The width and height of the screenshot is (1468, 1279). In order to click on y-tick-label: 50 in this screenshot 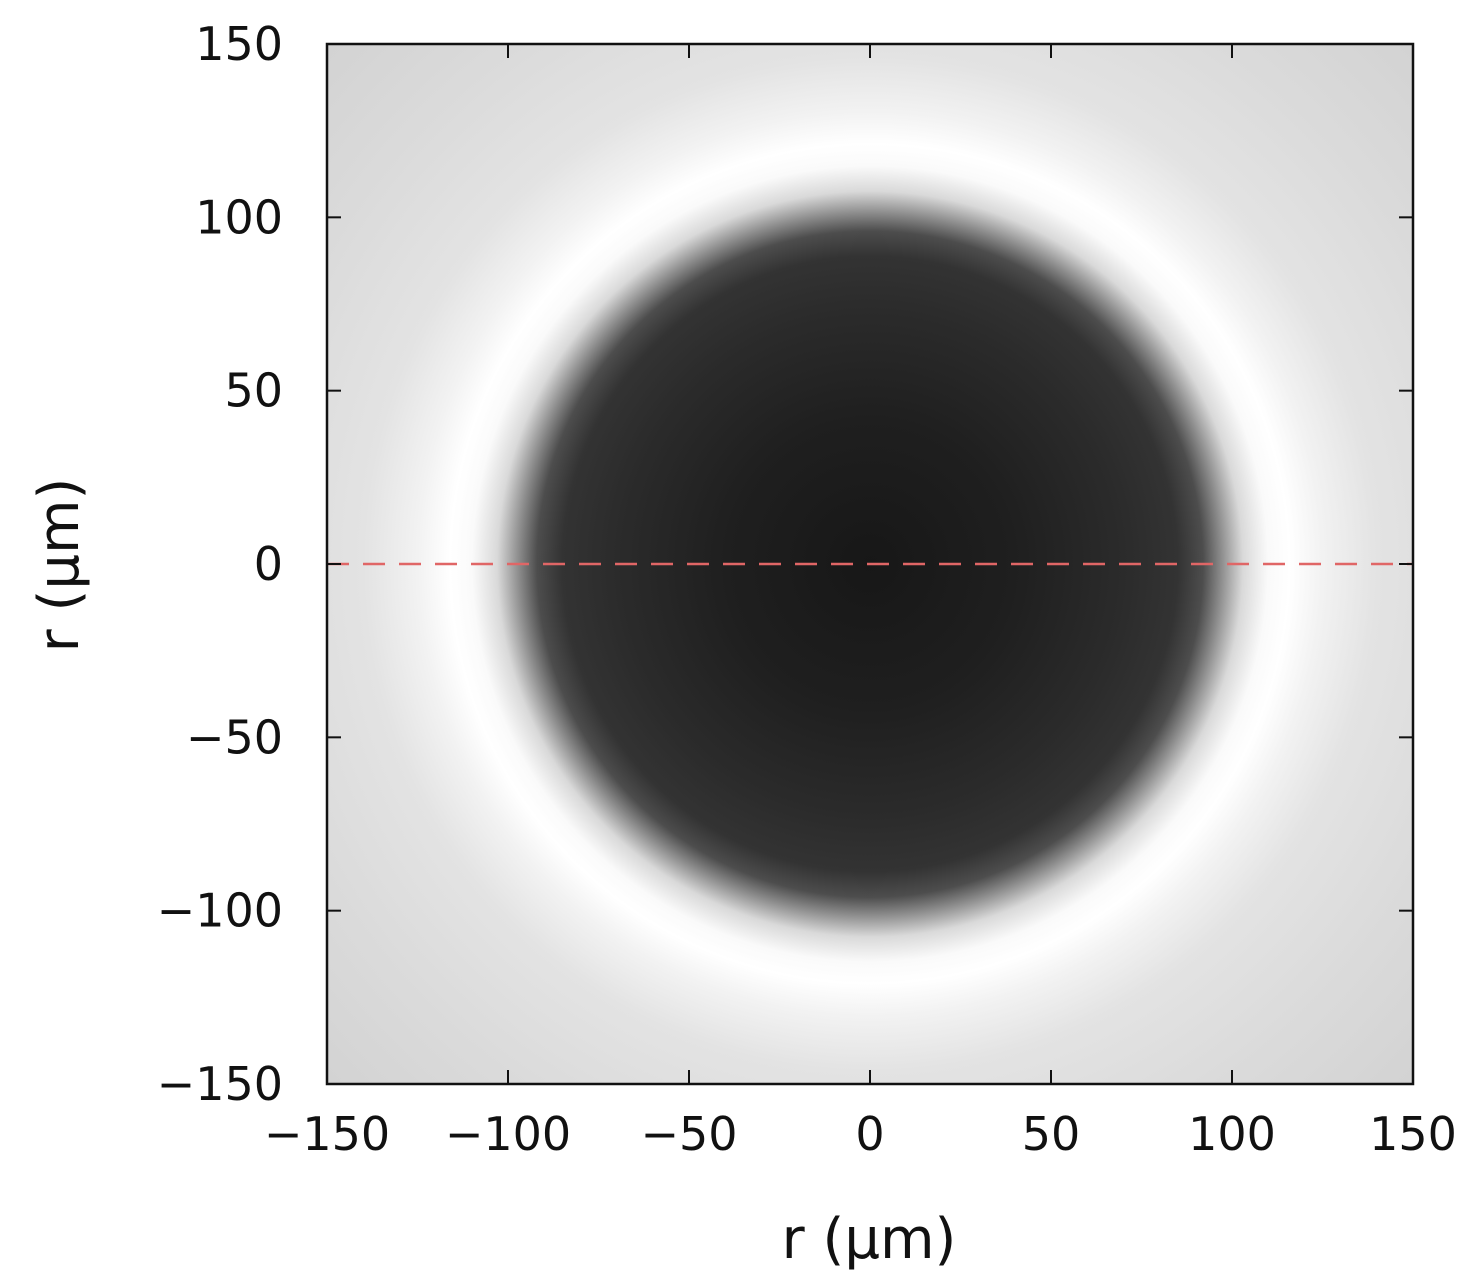, I will do `click(253, 391)`.